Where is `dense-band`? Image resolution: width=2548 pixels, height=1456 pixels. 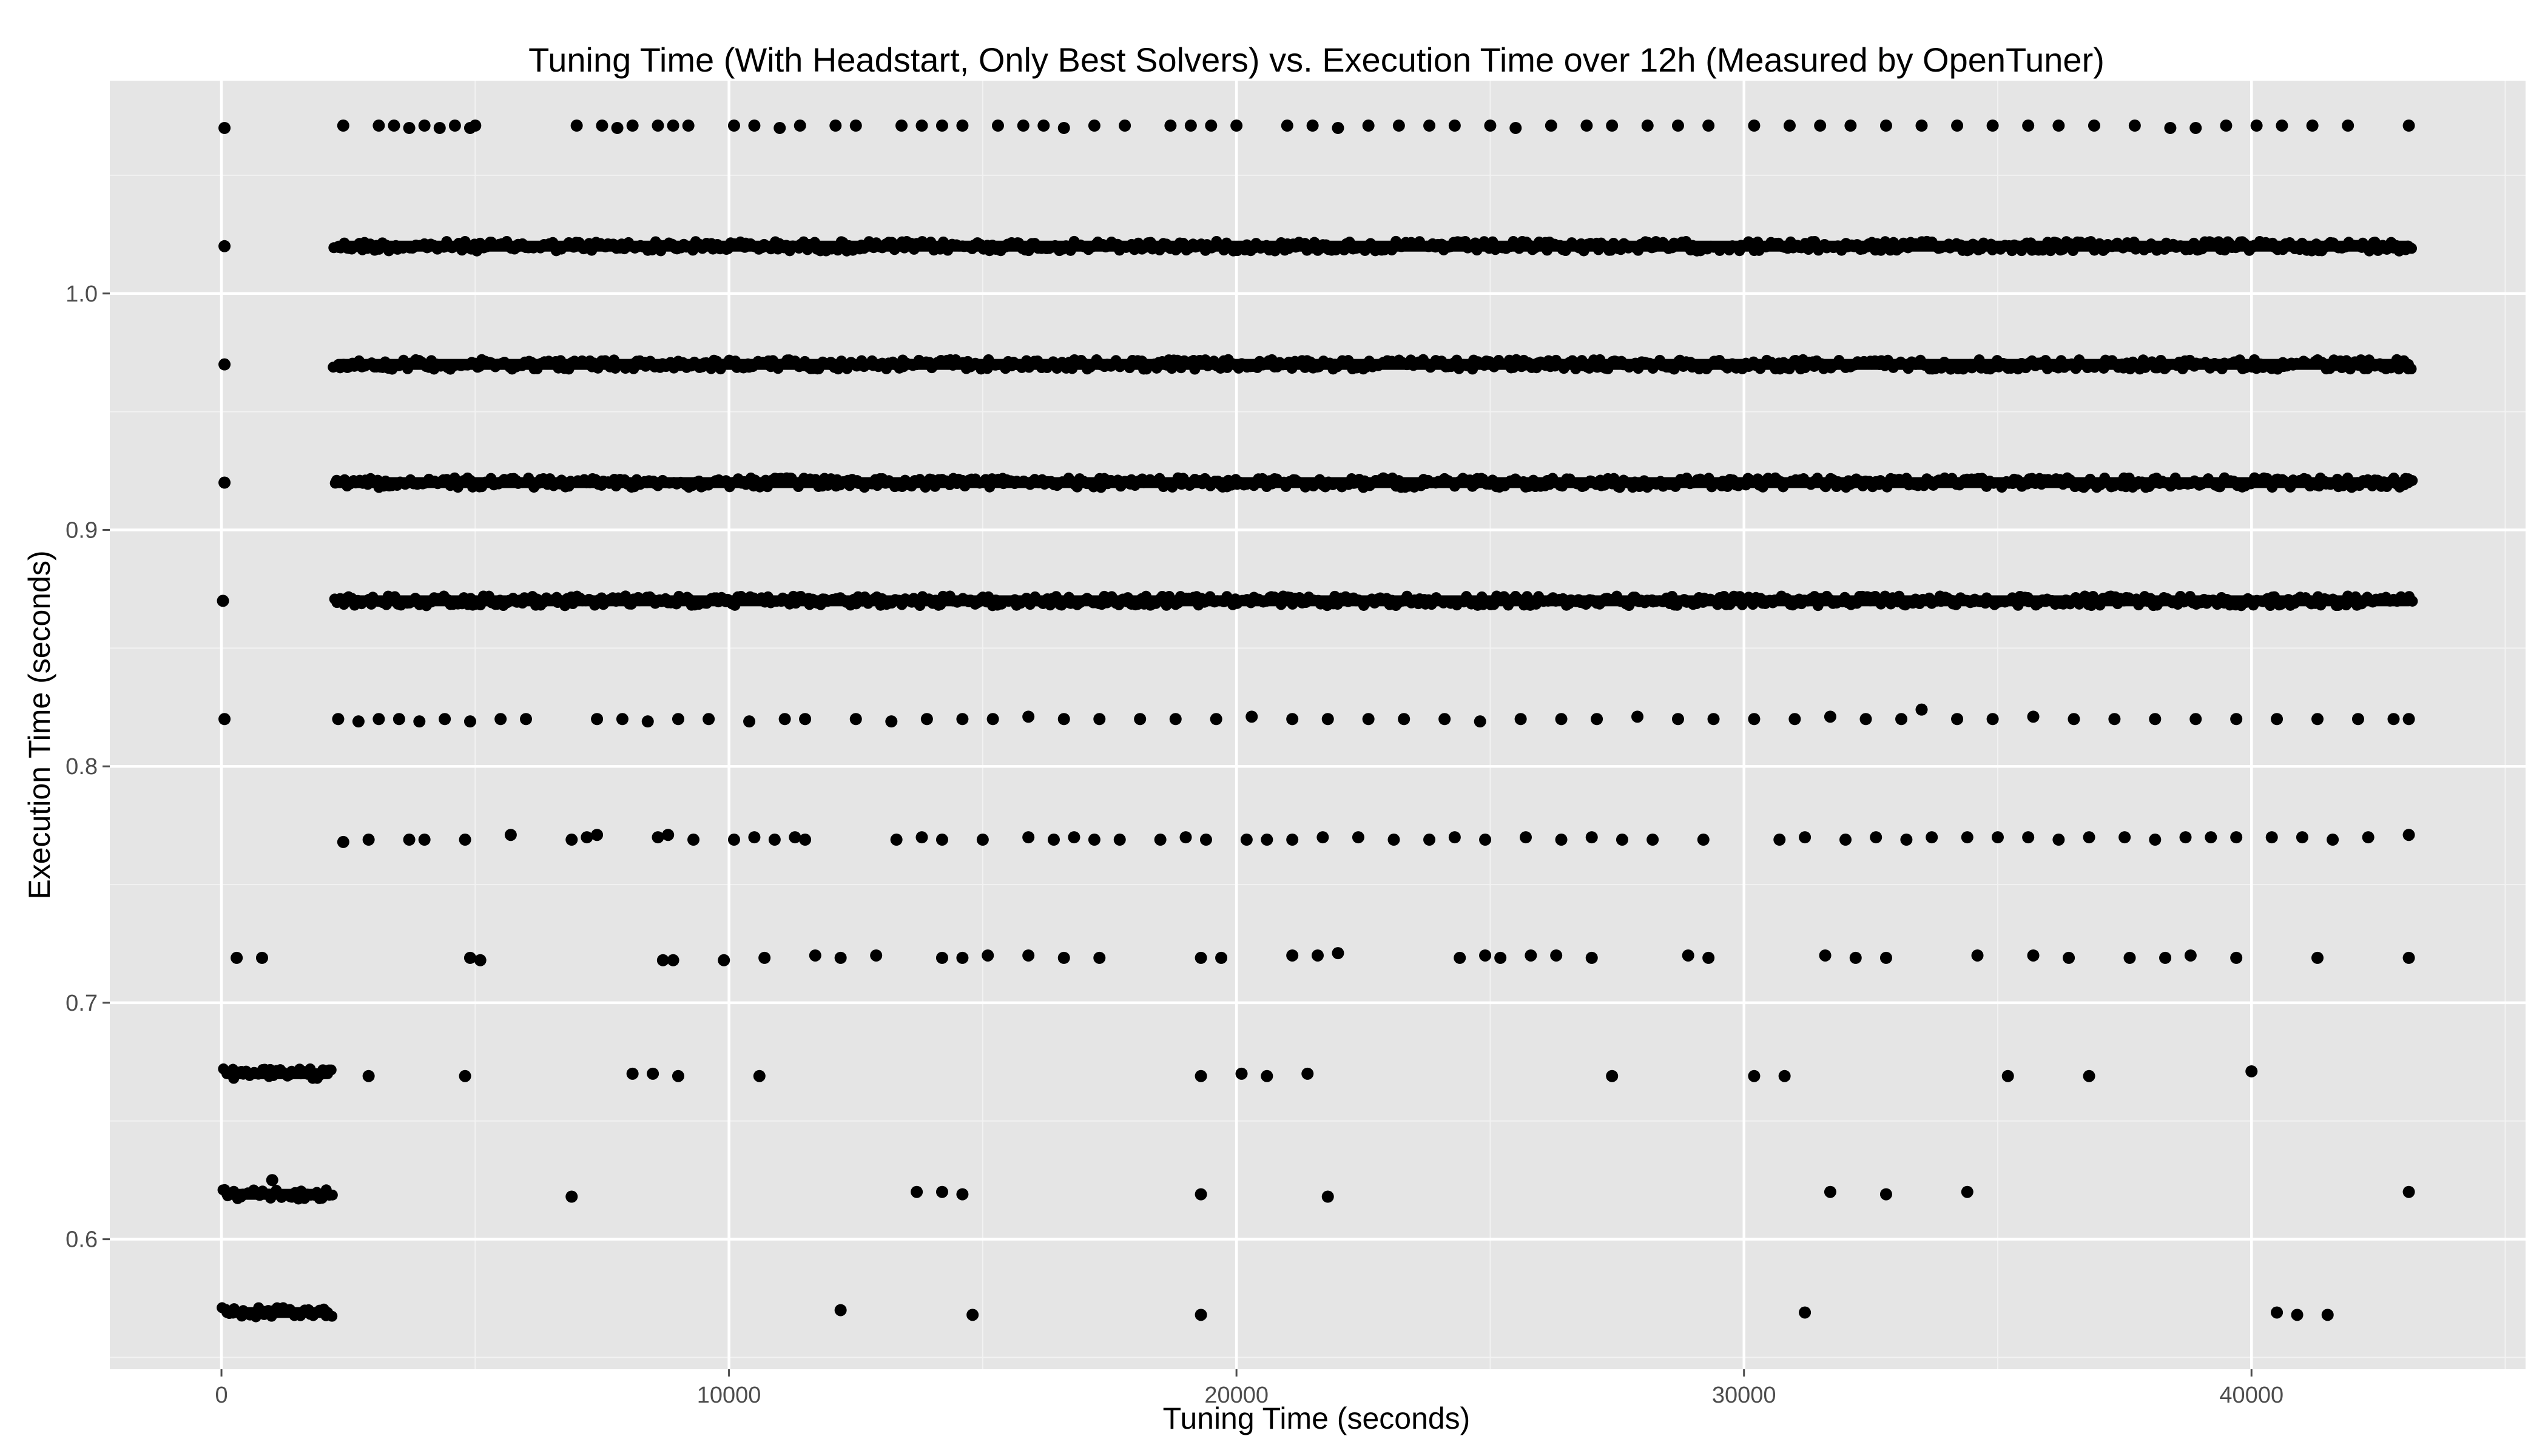
dense-band is located at coordinates (277, 1312).